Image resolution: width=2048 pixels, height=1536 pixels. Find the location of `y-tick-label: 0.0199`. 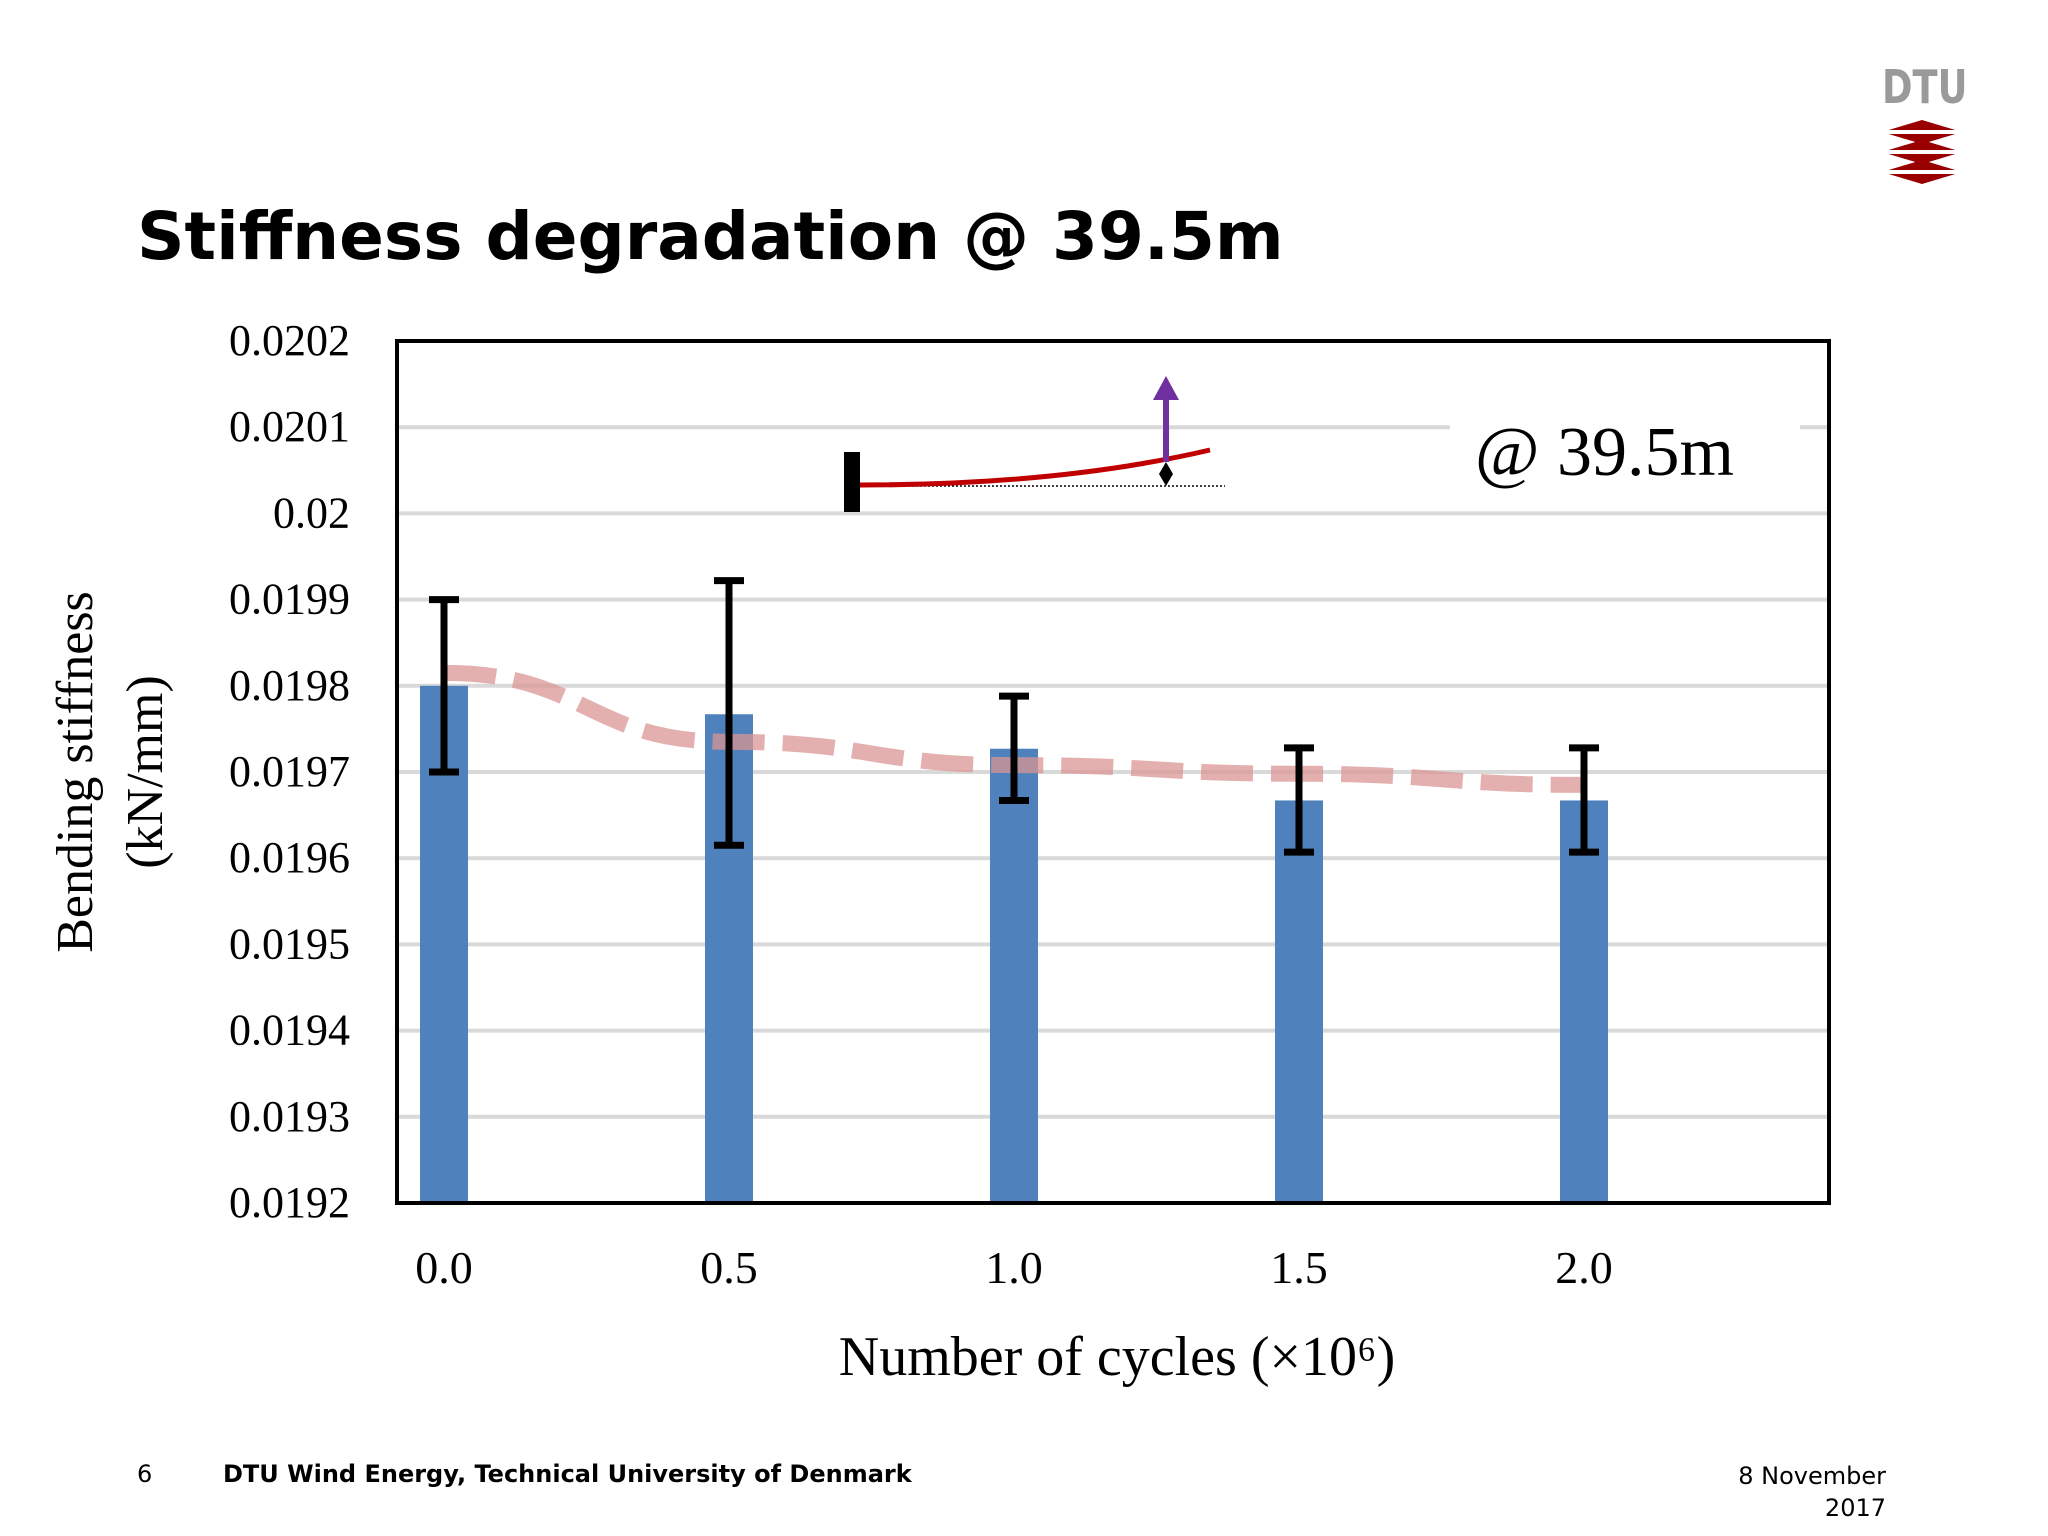

y-tick-label: 0.0199 is located at coordinates (289, 599).